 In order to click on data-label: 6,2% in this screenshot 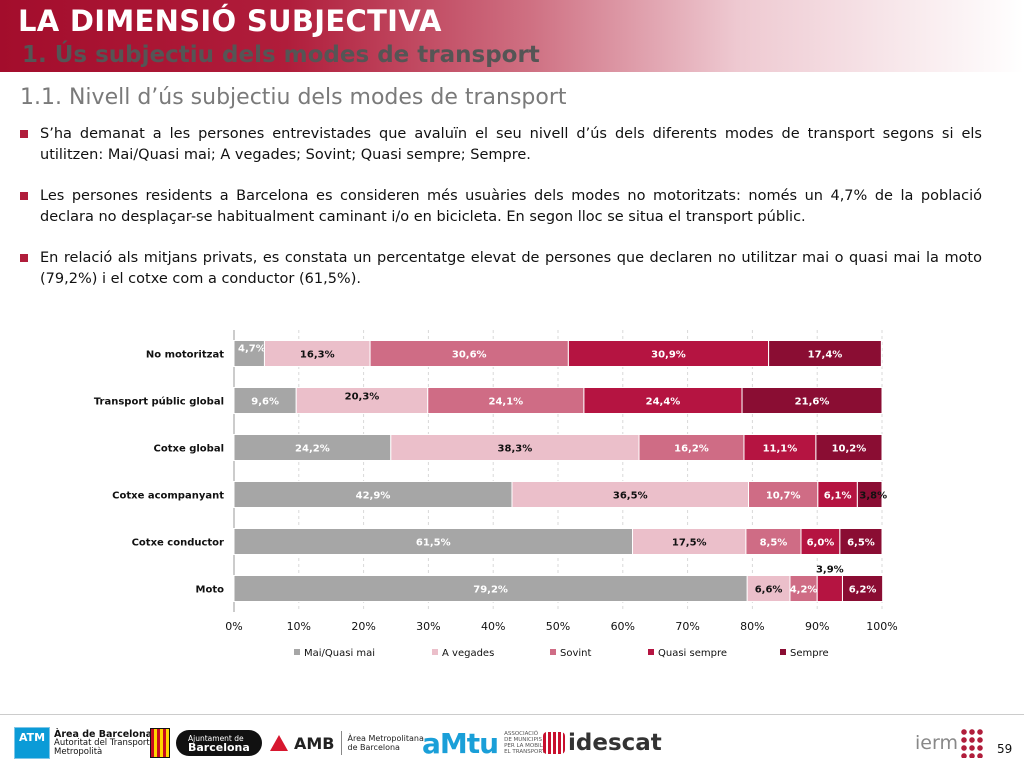, I will do `click(863, 590)`.